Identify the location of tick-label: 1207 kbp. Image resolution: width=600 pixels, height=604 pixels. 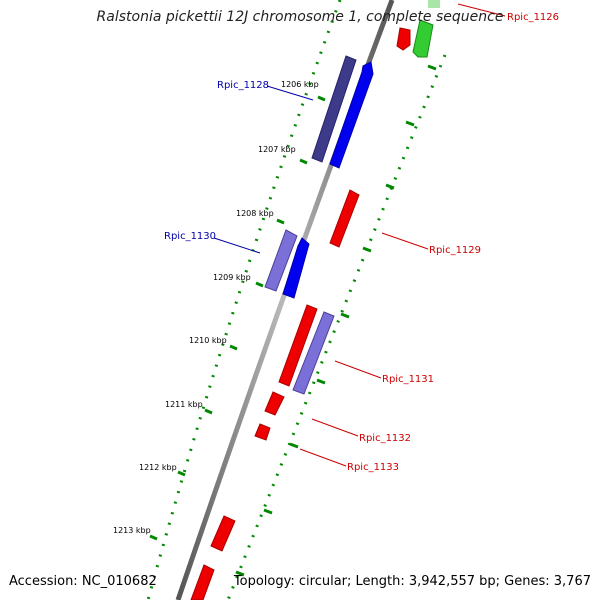
(277, 149).